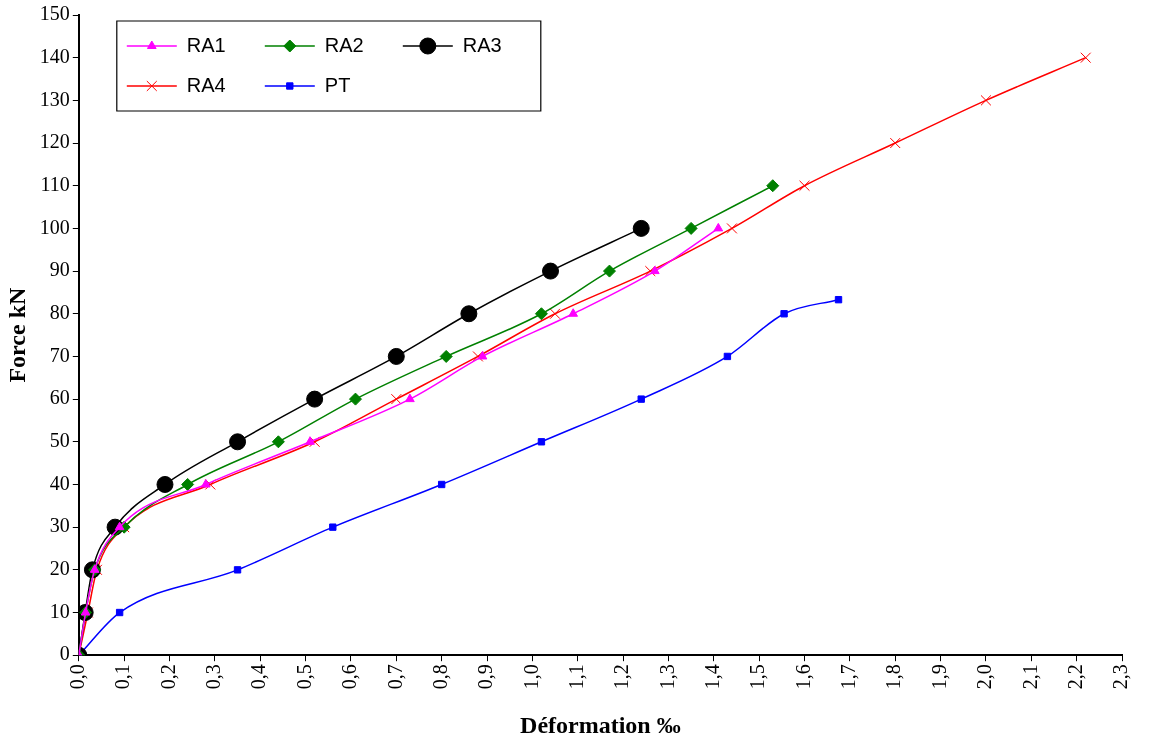 The image size is (1149, 745). What do you see at coordinates (167, 677) in the screenshot?
I see `x-tick-label: 0,2` at bounding box center [167, 677].